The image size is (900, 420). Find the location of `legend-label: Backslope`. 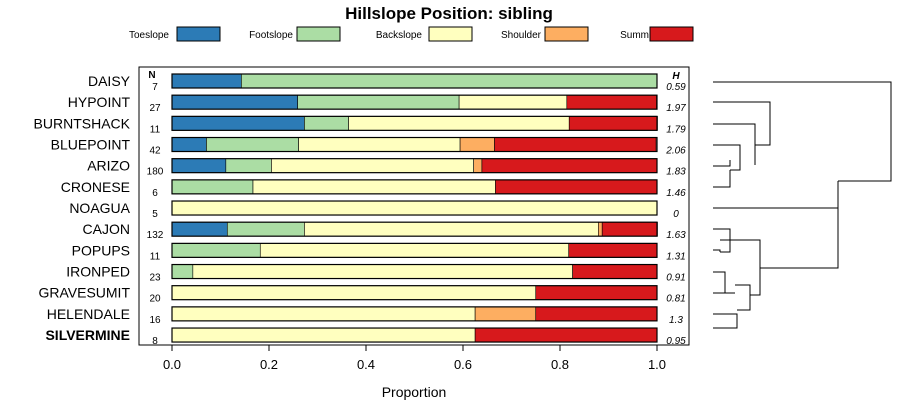

legend-label: Backslope is located at coordinates (399, 35).